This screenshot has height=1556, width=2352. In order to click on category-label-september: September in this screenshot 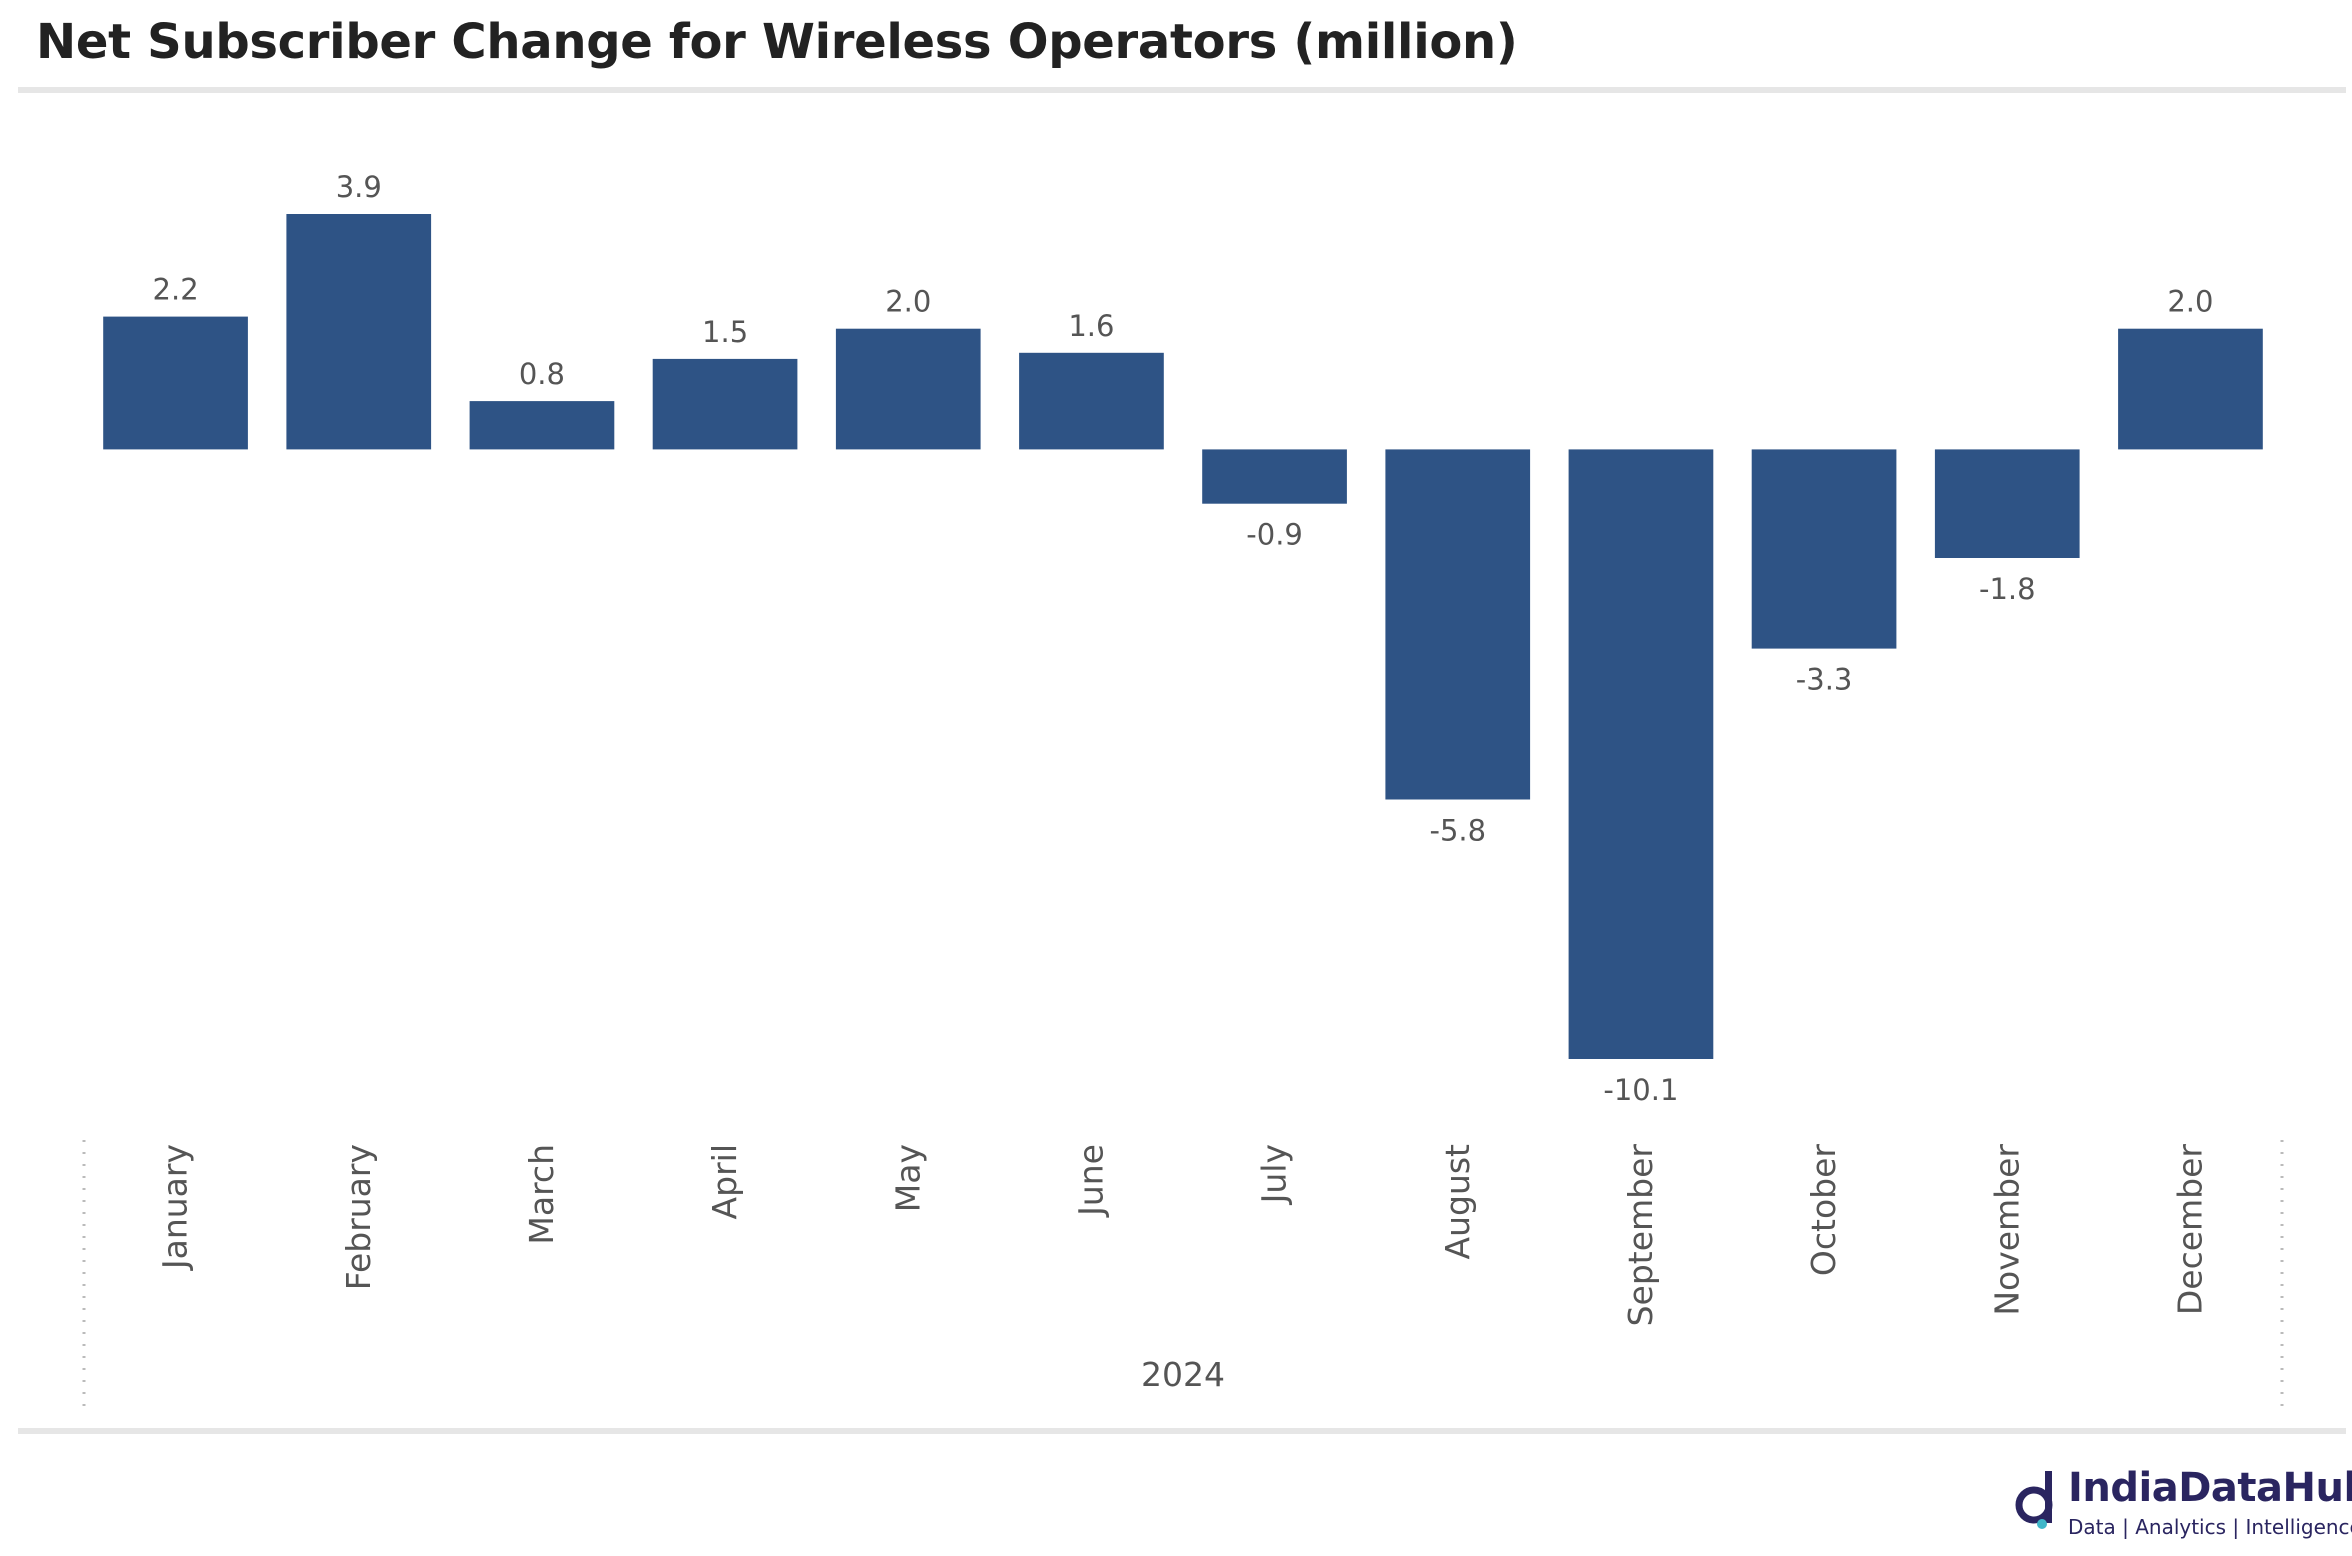, I will do `click(1640, 1235)`.